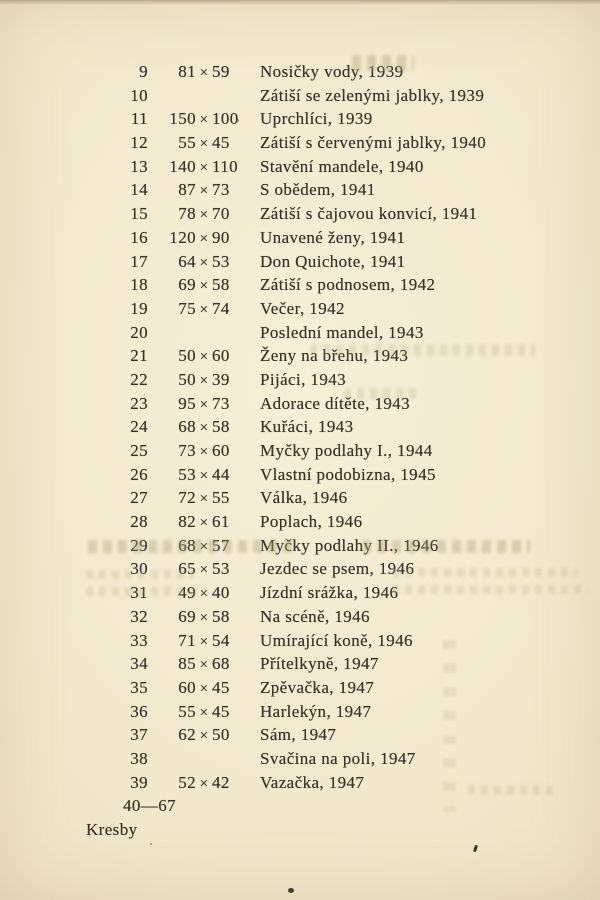  I want to click on catalog-row: 39 52 × 42 Vazačka, 1947, so click(338, 783).